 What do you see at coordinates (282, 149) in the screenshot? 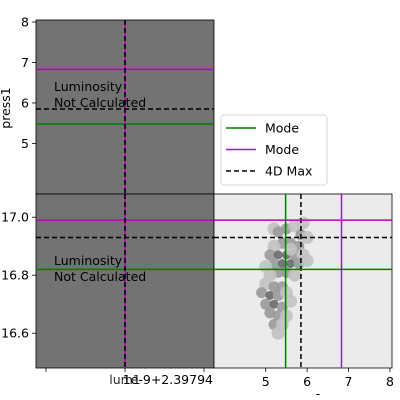
I see `legend-label-1: Mode` at bounding box center [282, 149].